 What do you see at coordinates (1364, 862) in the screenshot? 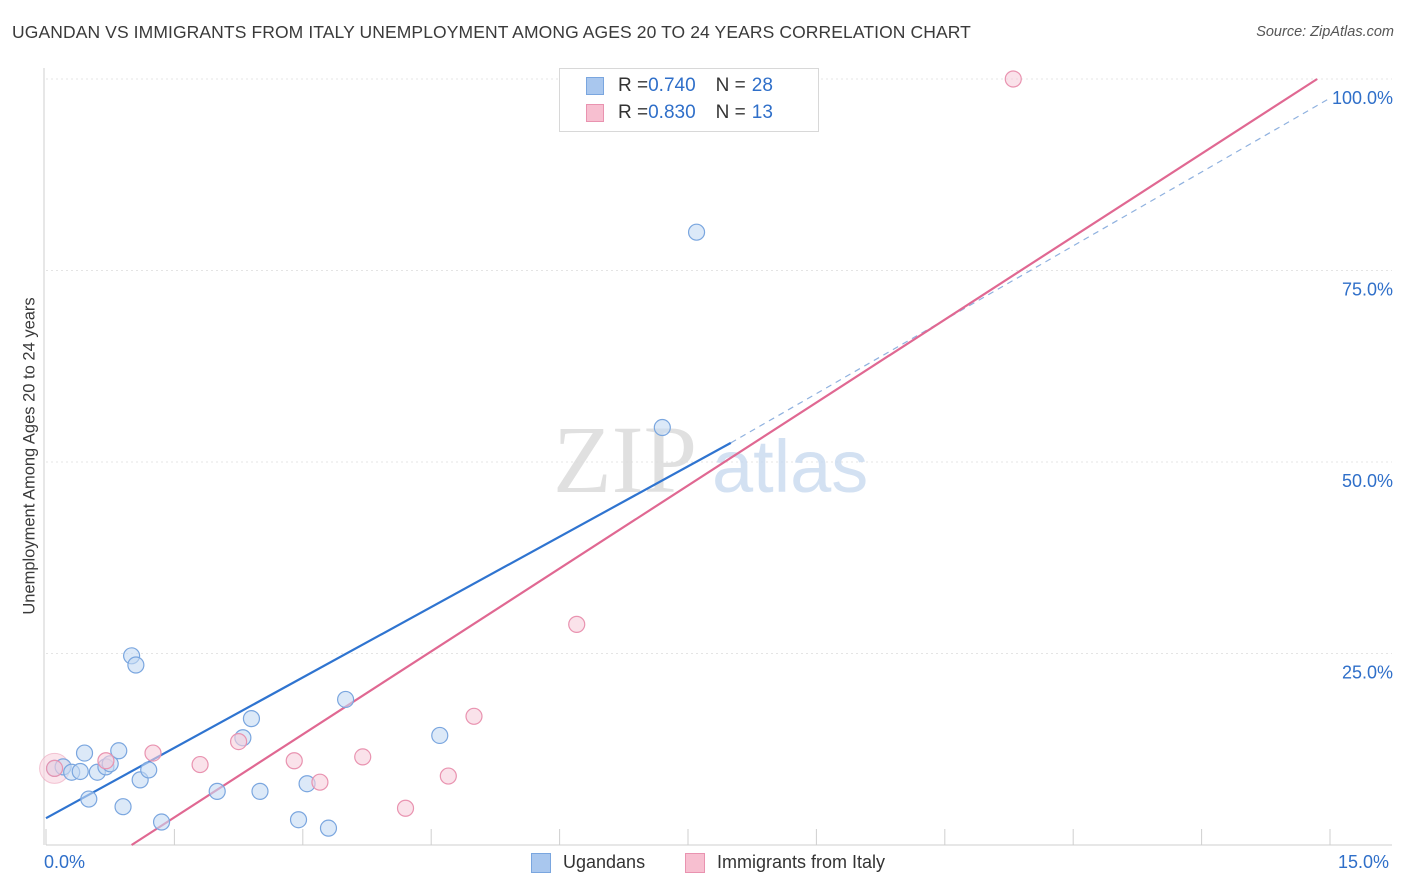
I see `x-tick-max: 15.0%` at bounding box center [1364, 862].